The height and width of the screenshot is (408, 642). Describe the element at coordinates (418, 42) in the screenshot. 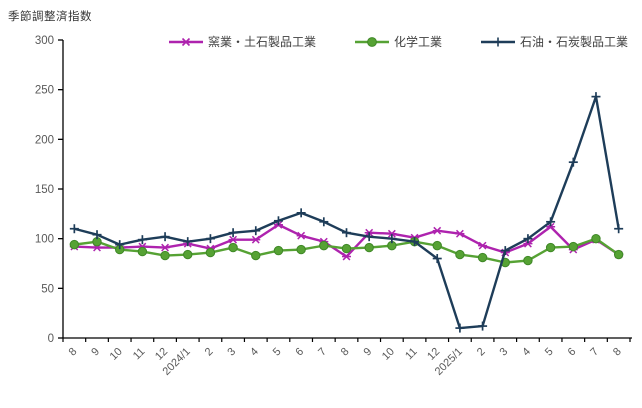

I see `legend-label-chemical: 化学工業` at that location.